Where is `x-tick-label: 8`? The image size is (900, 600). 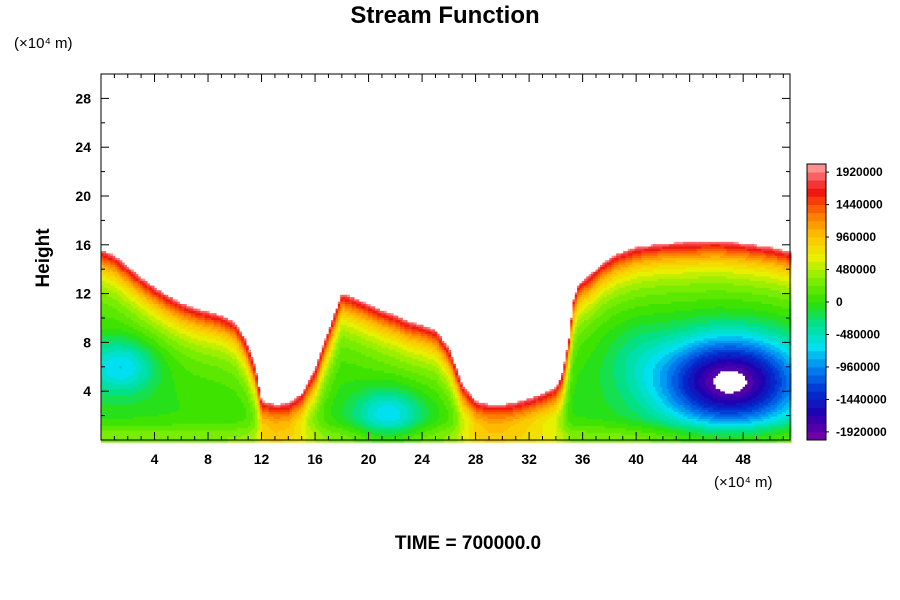 x-tick-label: 8 is located at coordinates (208, 459).